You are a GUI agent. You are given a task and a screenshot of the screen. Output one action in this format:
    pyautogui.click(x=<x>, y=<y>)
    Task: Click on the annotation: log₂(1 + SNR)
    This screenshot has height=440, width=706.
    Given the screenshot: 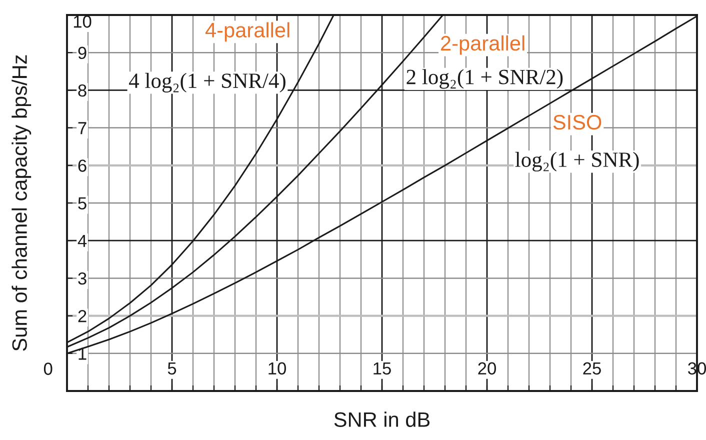 What is the action you would take?
    pyautogui.click(x=577, y=162)
    